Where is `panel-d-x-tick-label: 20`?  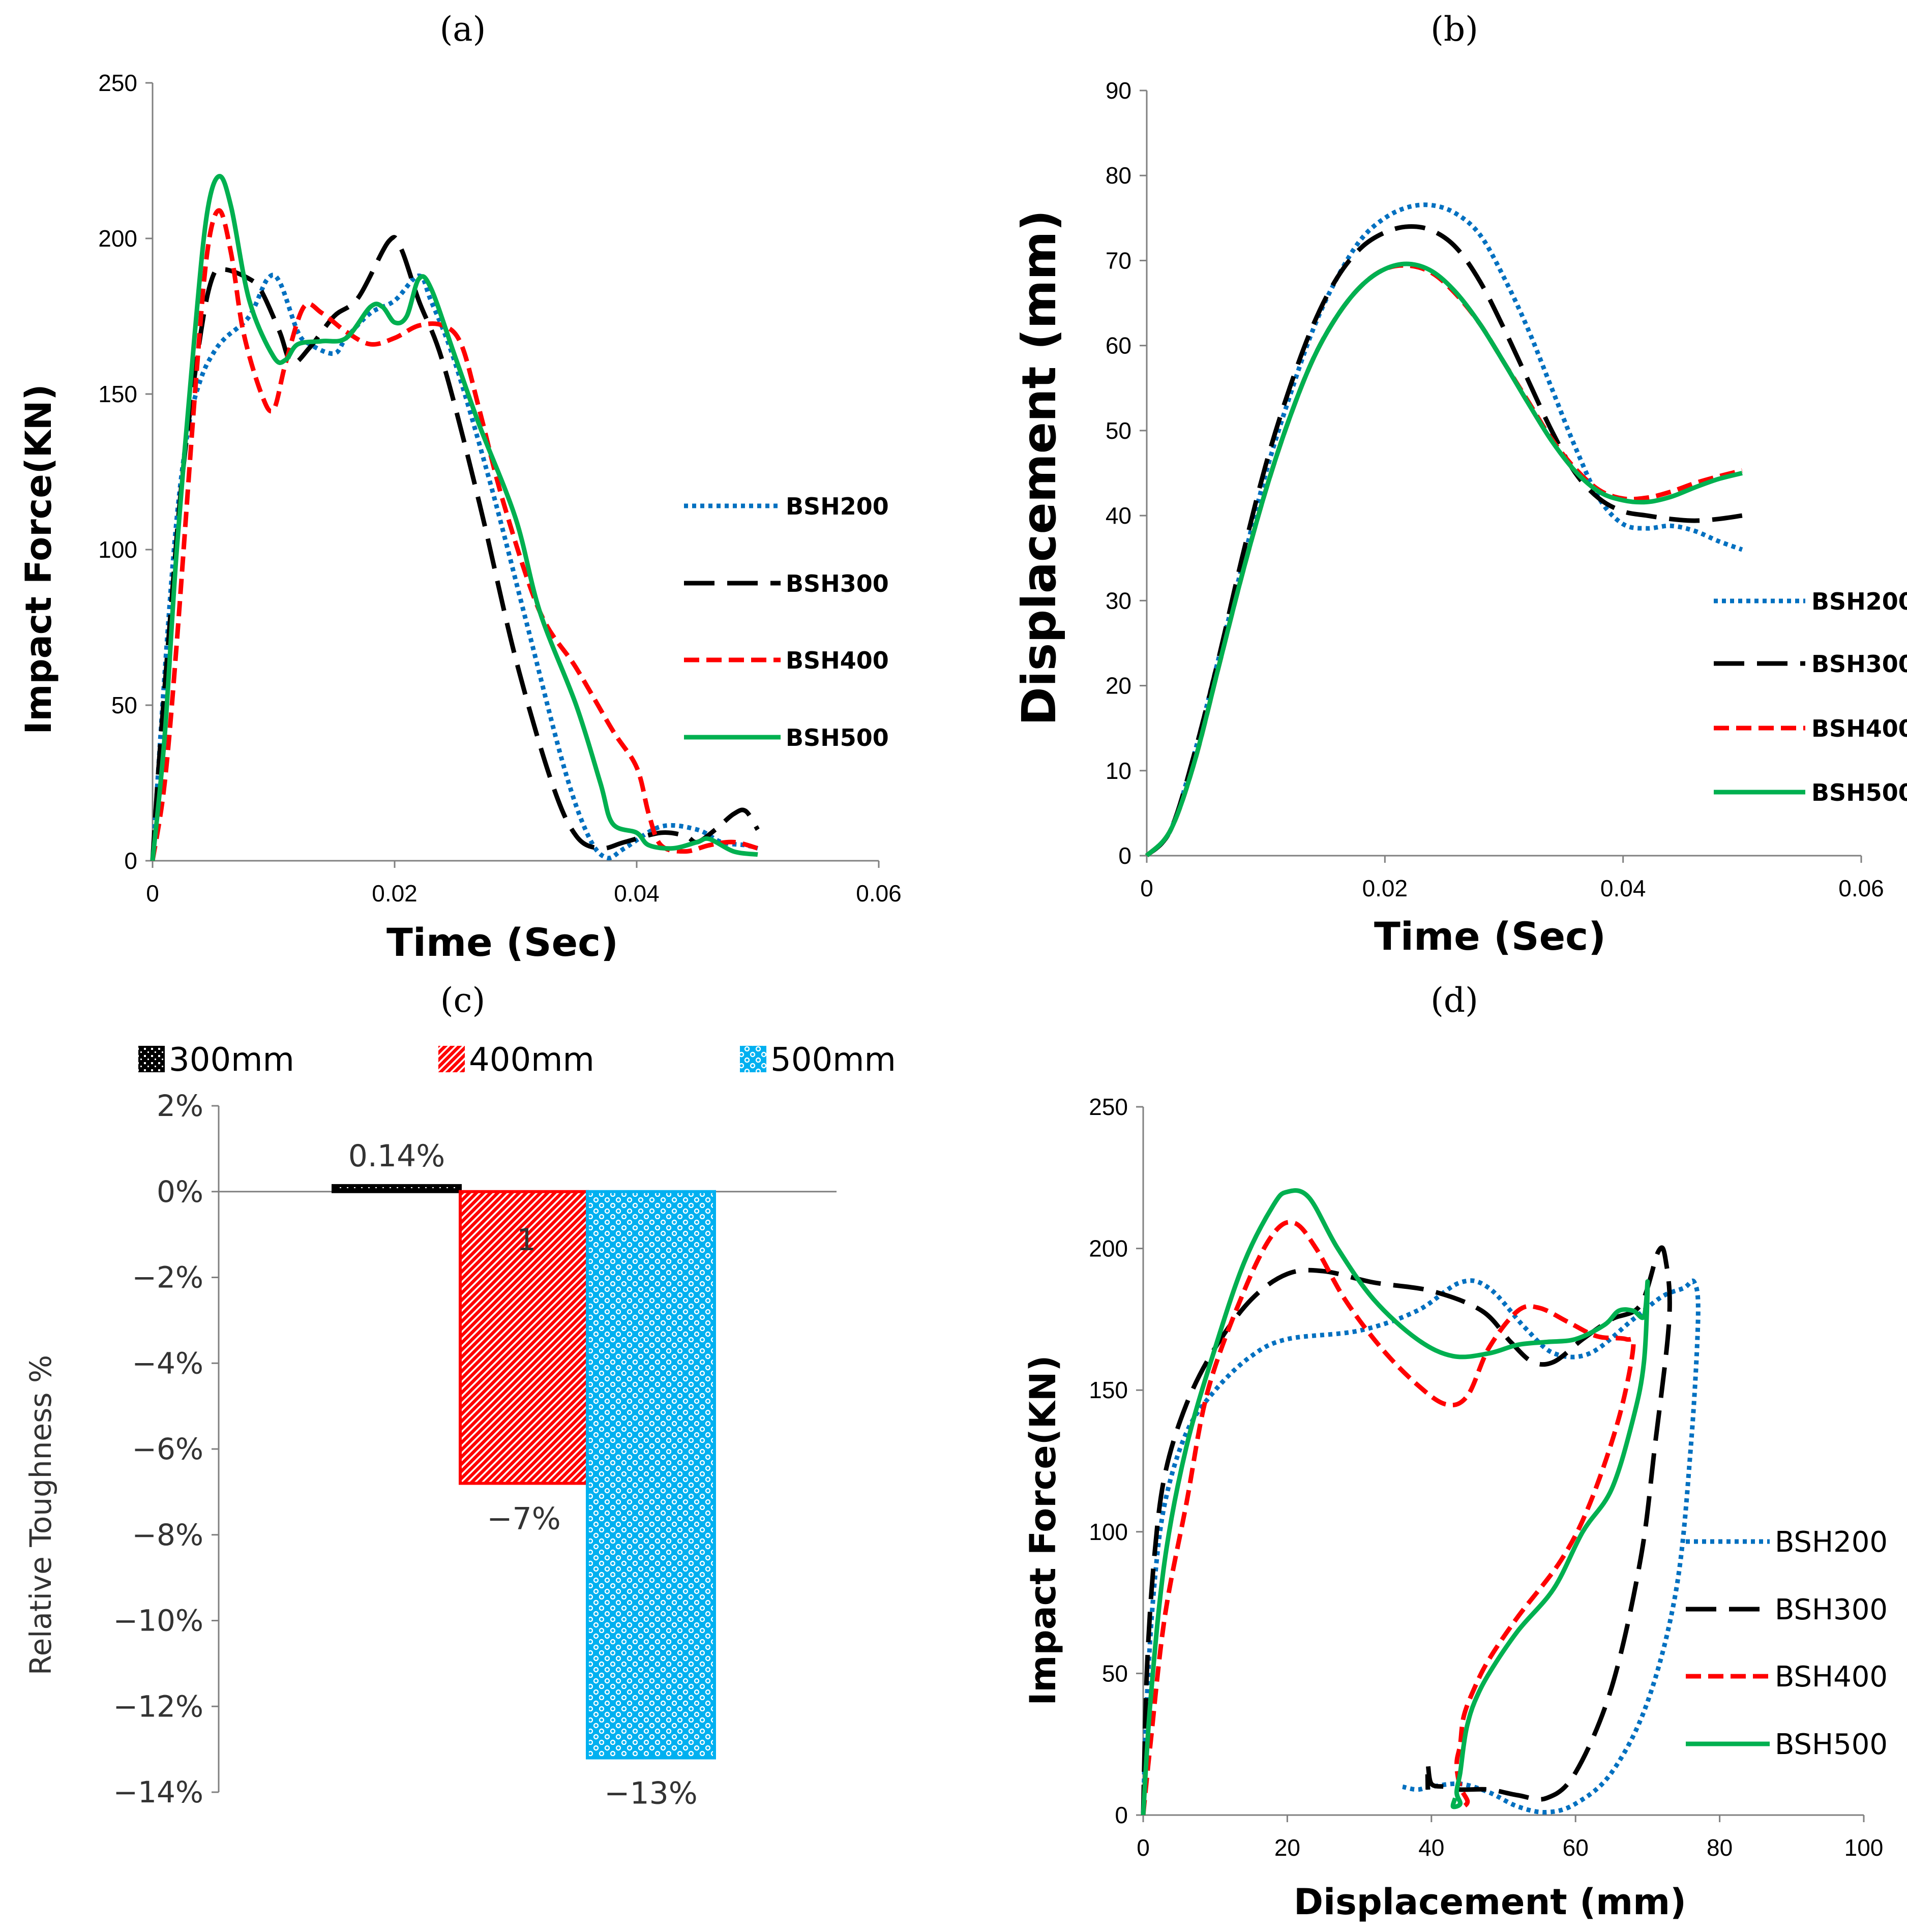
panel-d-x-tick-label: 20 is located at coordinates (1287, 1848).